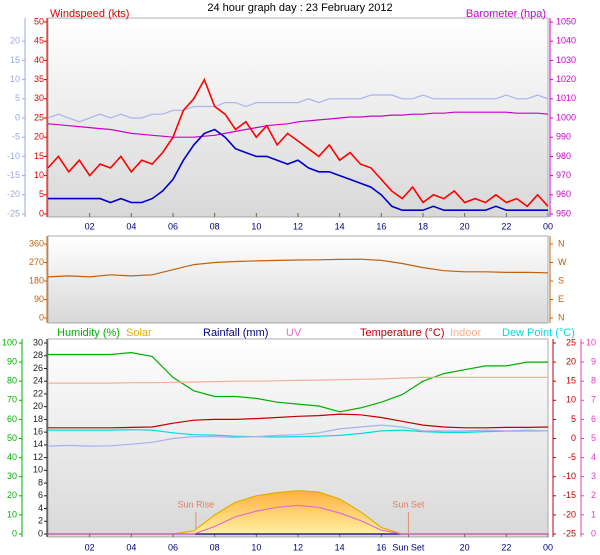 Image resolution: width=600 pixels, height=555 pixels. I want to click on y-tick-label: 4, so click(593, 457).